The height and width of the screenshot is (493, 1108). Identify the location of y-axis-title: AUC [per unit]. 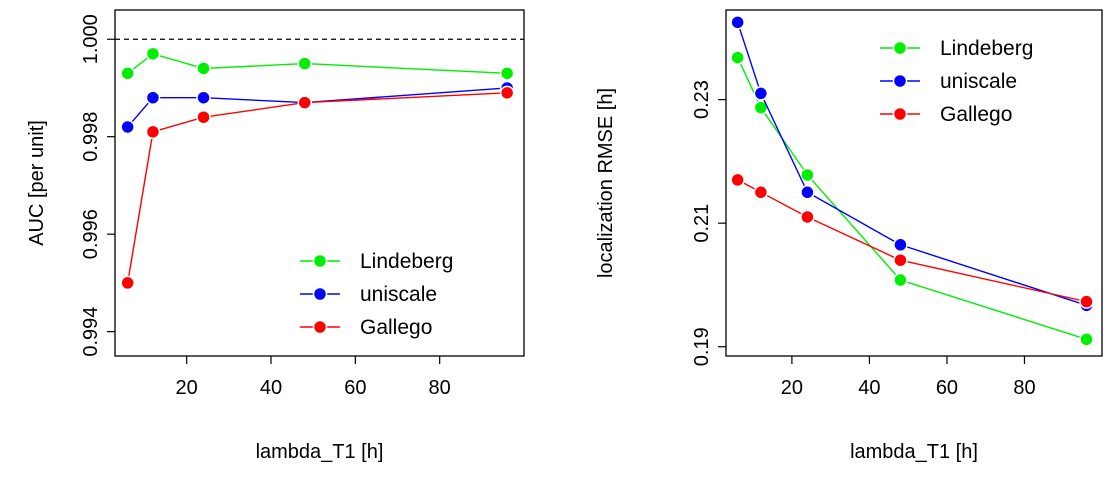
(37, 183).